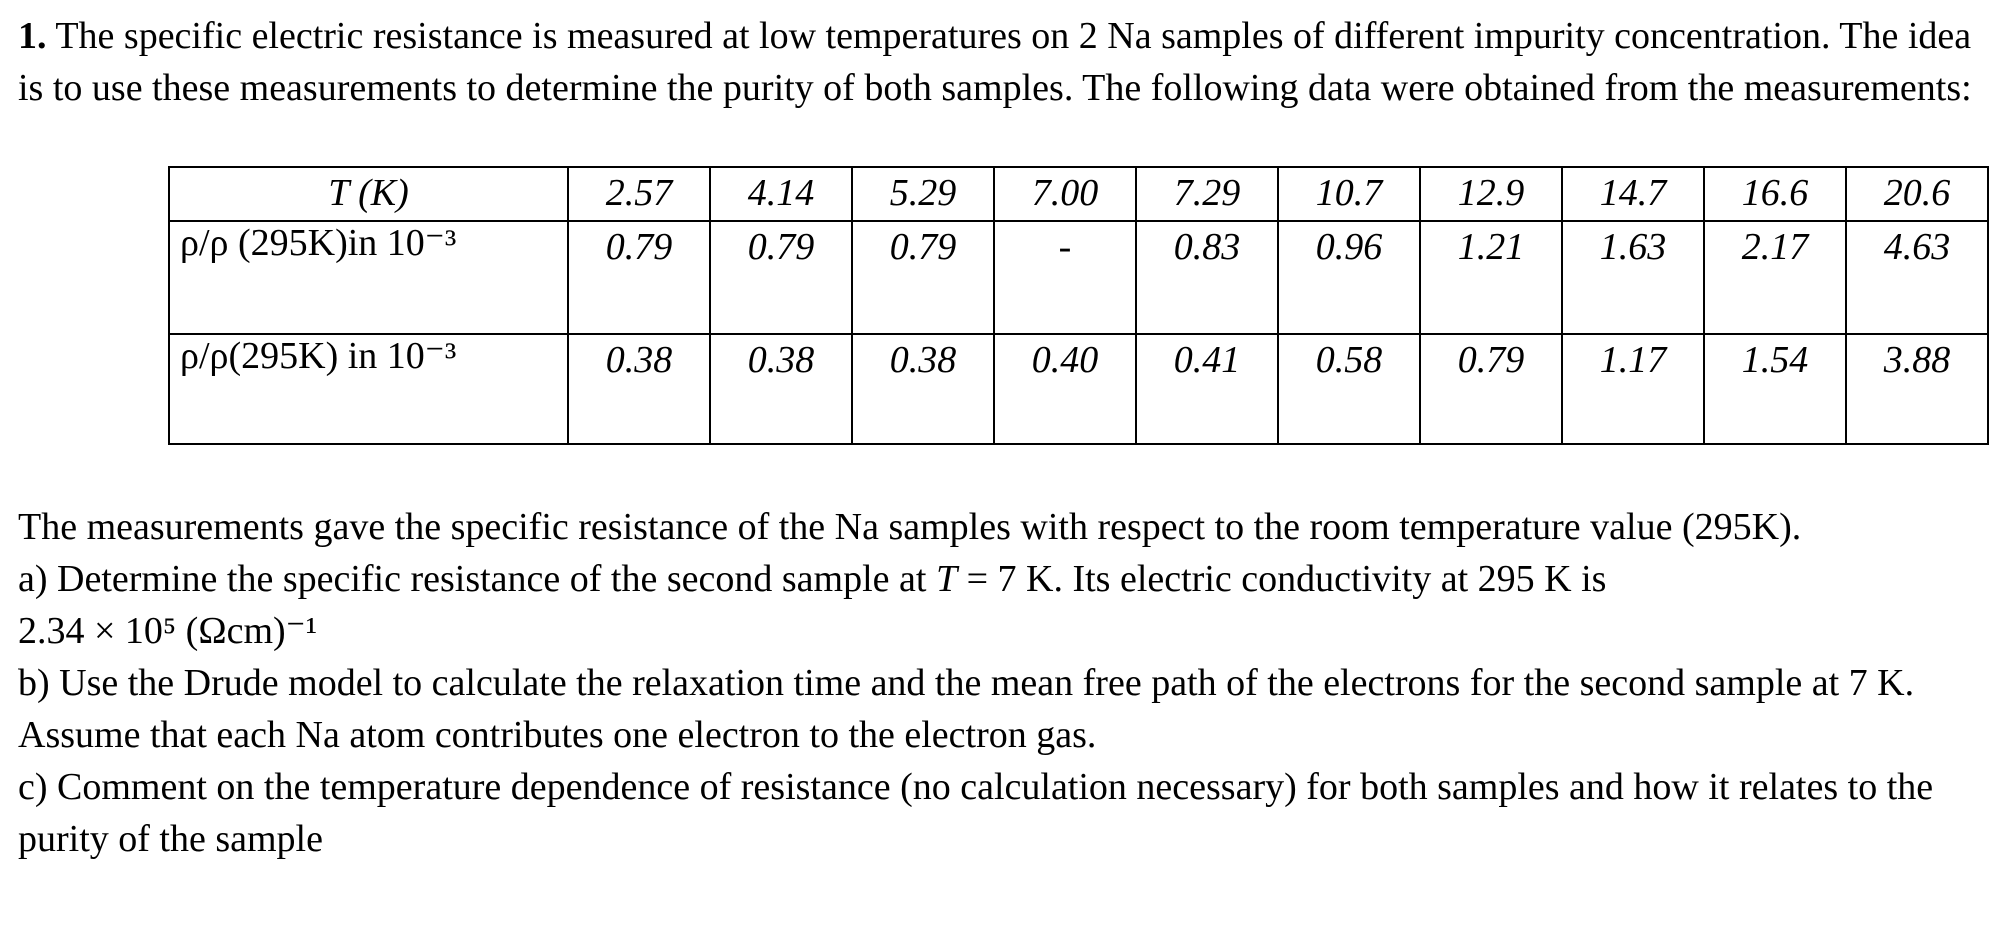  Describe the element at coordinates (1491, 277) in the screenshot. I see `table-cell: 1.21` at that location.